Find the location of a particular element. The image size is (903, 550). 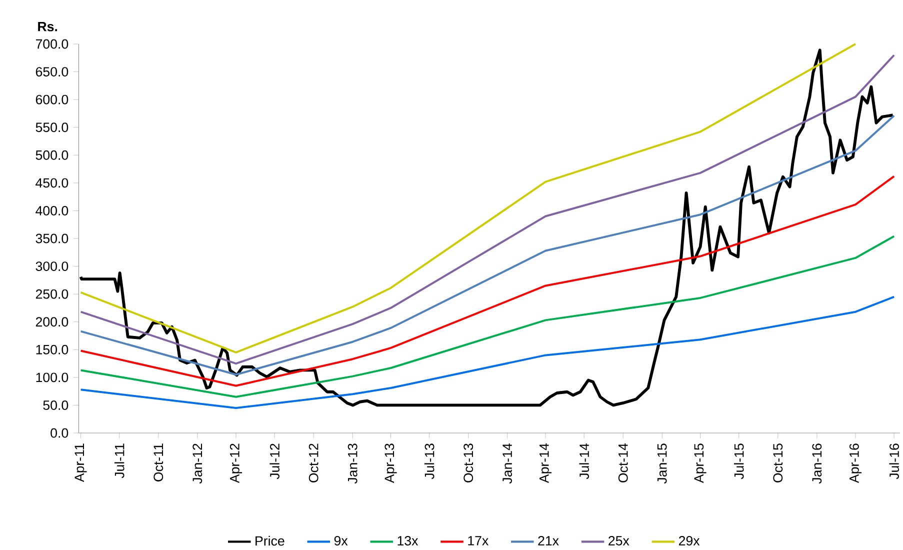

x-tick-label: Jul-16 is located at coordinates (894, 462).